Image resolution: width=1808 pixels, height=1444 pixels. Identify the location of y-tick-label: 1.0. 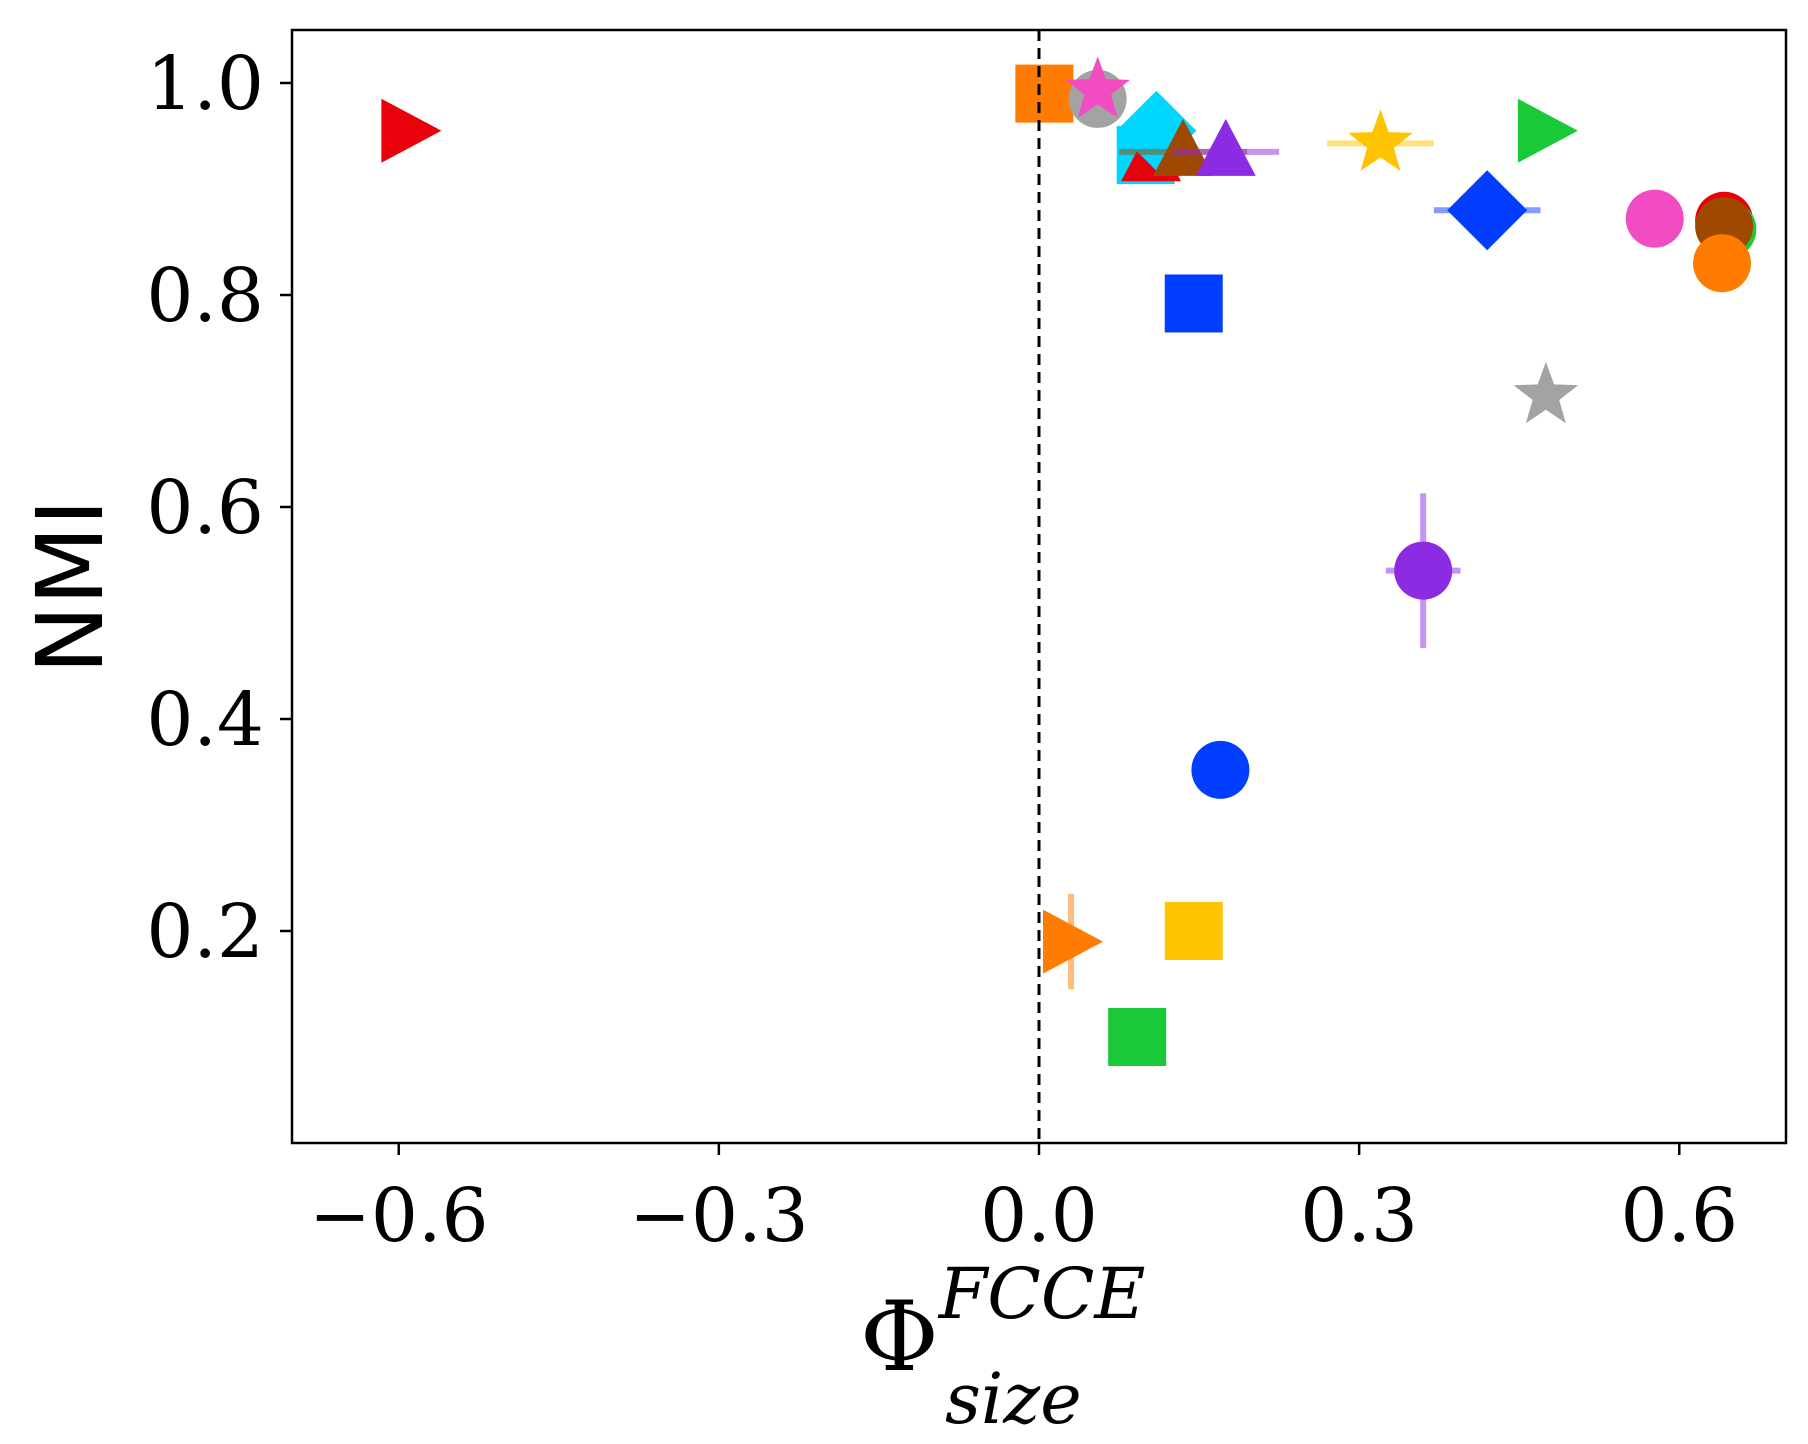
(205, 84).